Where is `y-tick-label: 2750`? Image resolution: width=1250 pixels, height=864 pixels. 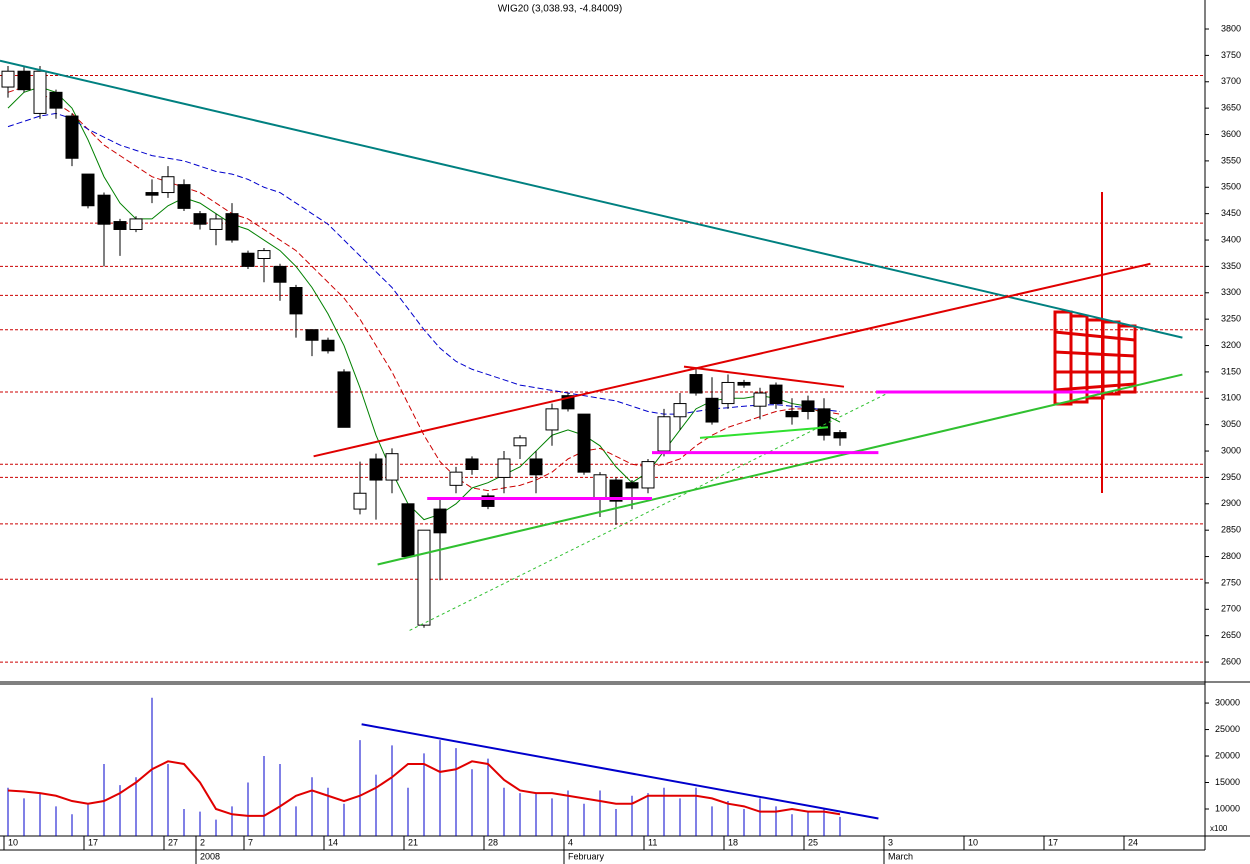
y-tick-label: 2750 is located at coordinates (1231, 582).